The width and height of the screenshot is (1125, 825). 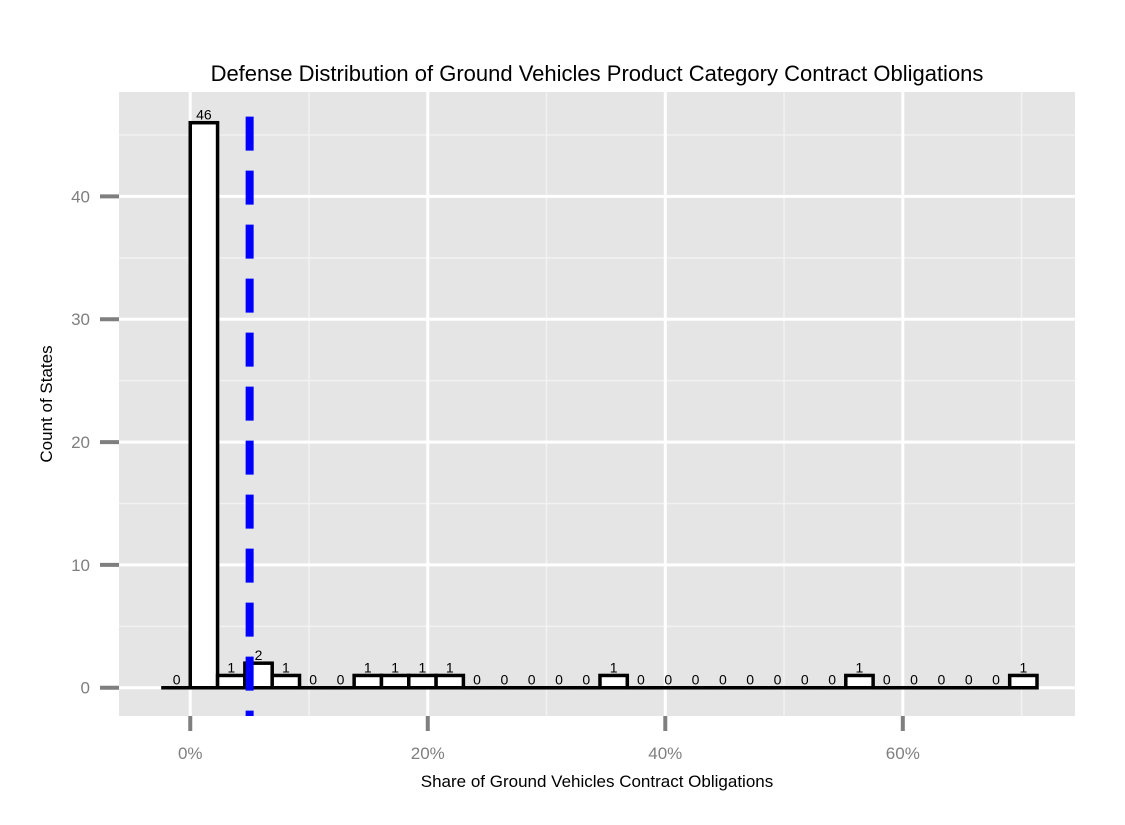 I want to click on x-tick-label: 60%, so click(x=903, y=753).